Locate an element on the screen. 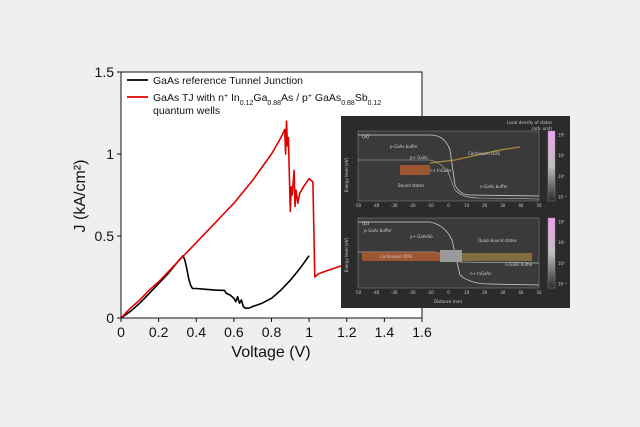 The width and height of the screenshot is (640, 427). y-tick-label: 1 is located at coordinates (110, 154).